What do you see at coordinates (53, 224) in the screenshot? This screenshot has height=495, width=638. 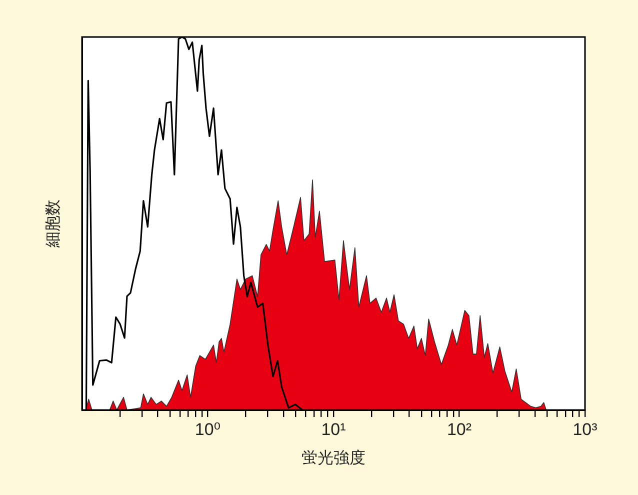 I see `y-axis-title: 細胞数` at bounding box center [53, 224].